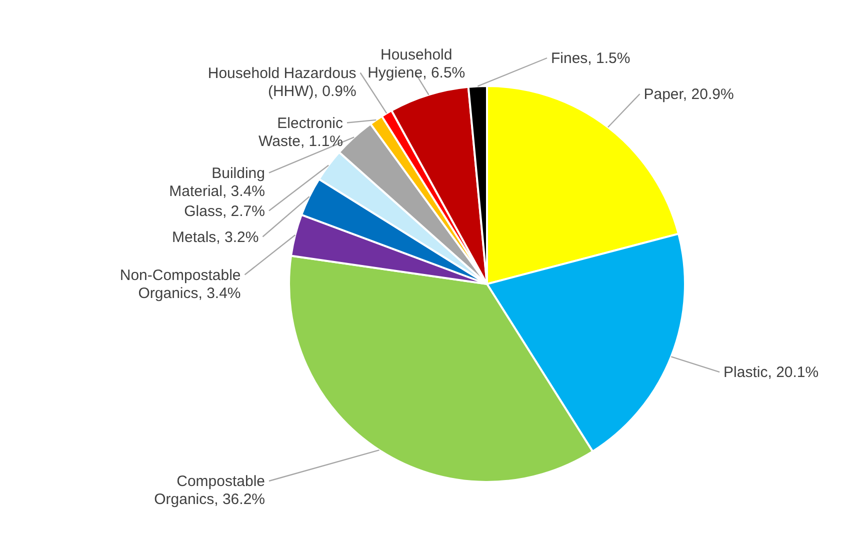 This screenshot has height=539, width=858. What do you see at coordinates (301, 132) in the screenshot?
I see `slice-label: Electronic Waste, 1.1%` at bounding box center [301, 132].